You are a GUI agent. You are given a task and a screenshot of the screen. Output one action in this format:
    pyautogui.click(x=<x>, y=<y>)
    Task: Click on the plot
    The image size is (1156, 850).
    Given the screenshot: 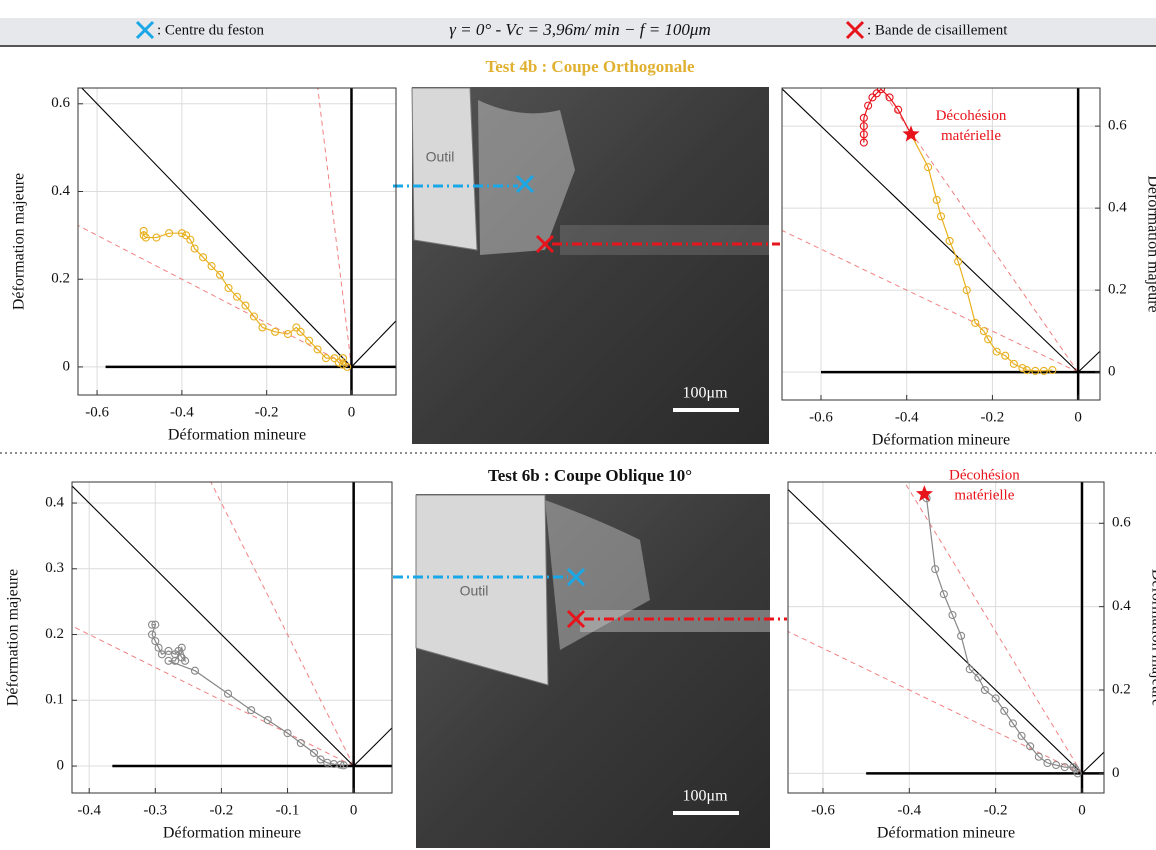 What is the action you would take?
    pyautogui.click(x=232, y=637)
    